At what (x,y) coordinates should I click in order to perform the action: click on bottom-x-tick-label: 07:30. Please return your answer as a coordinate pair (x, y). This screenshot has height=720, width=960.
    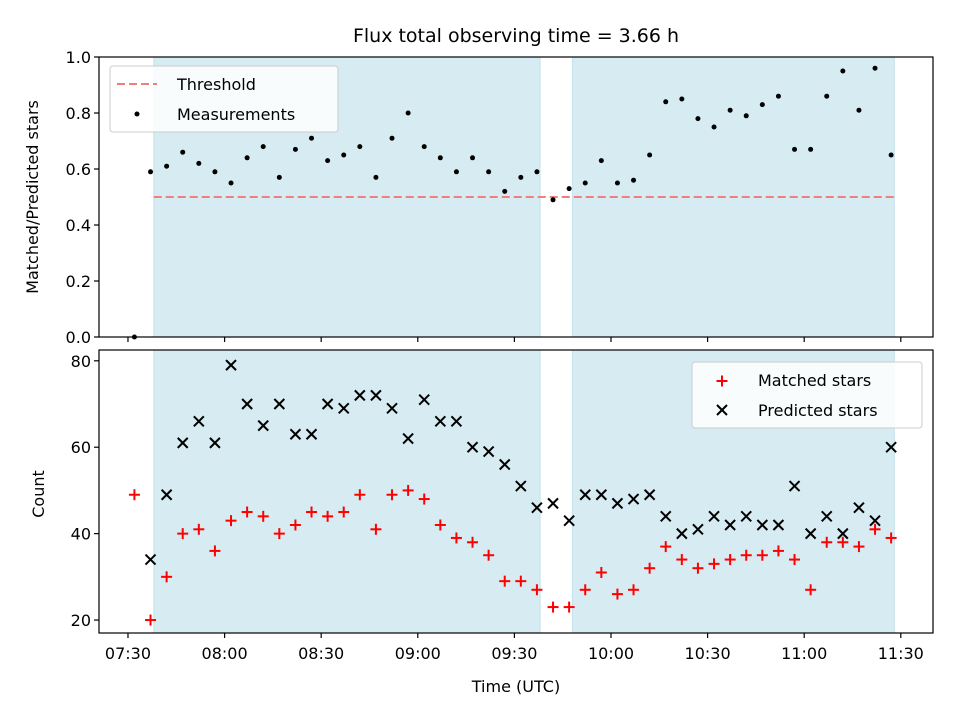
    Looking at the image, I should click on (128, 653).